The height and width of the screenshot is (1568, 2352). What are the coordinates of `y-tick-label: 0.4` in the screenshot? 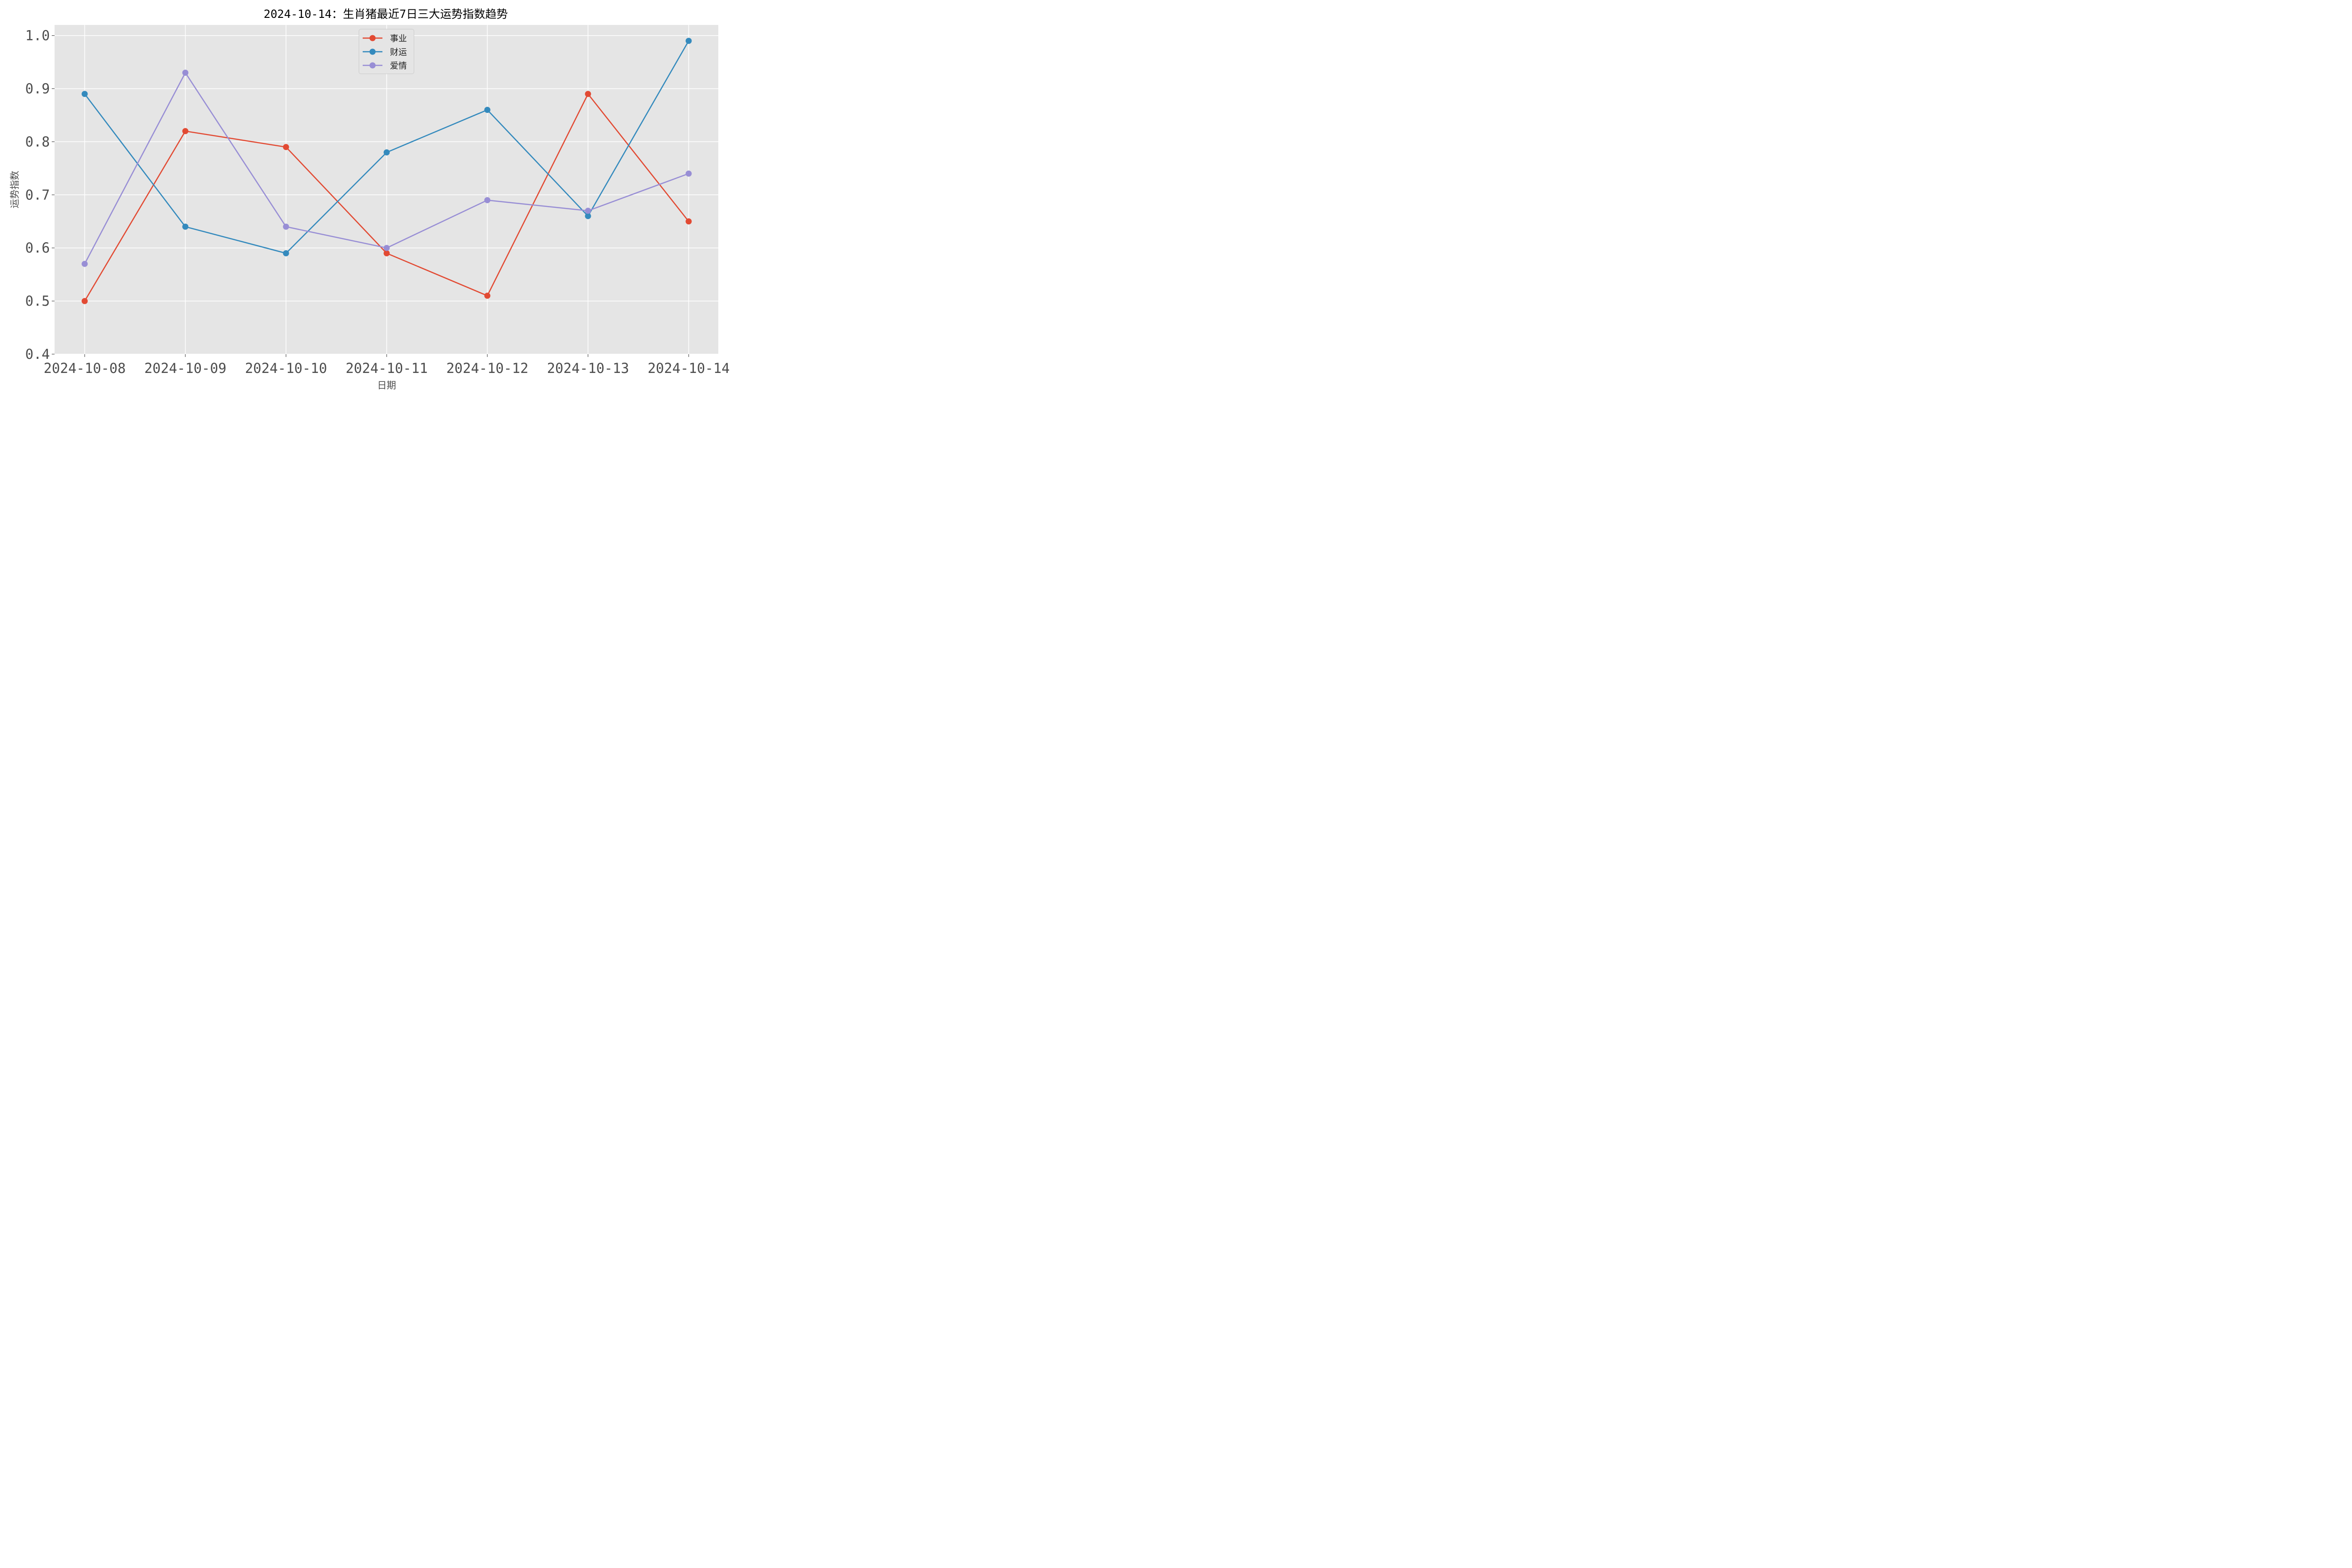 It's located at (37, 354).